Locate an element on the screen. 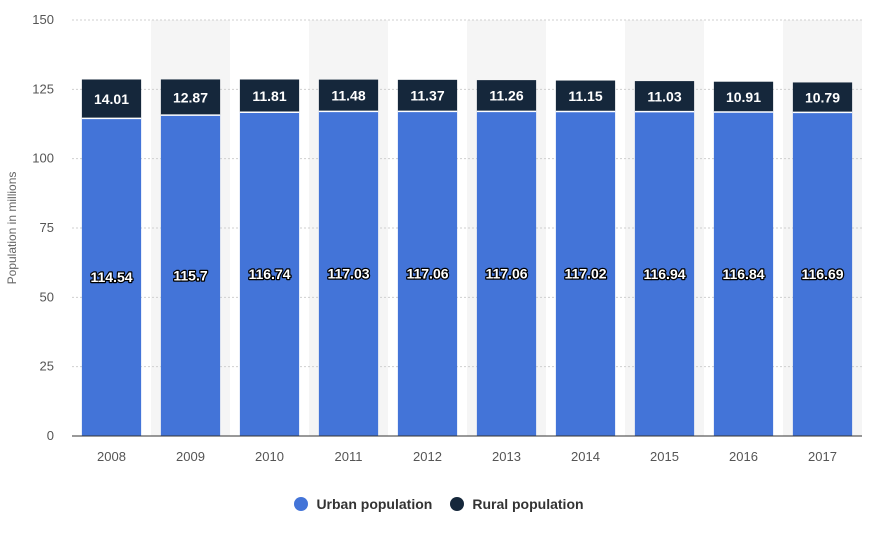 The image size is (878, 540). data-label-urban: 116.84 is located at coordinates (743, 274).